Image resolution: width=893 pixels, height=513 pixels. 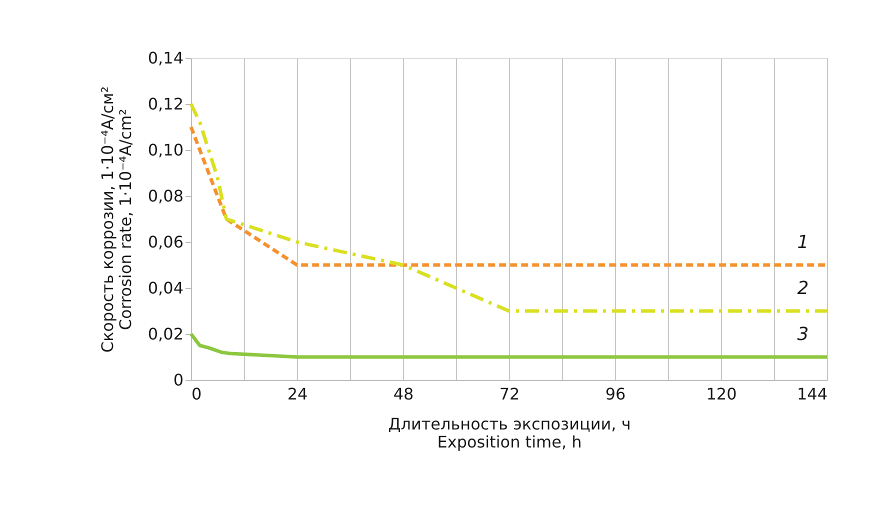 I want to click on annotation: 2, so click(x=803, y=288).